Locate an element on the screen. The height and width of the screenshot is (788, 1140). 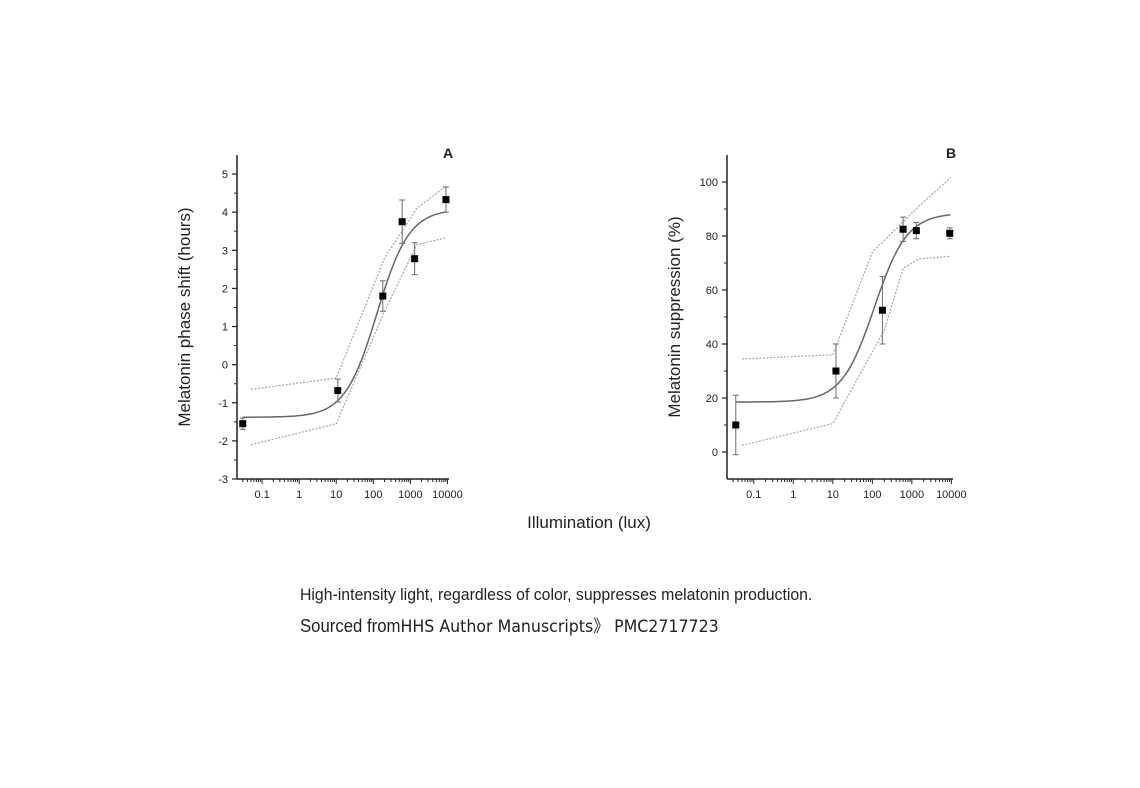
y-tick-label: 80 is located at coordinates (712, 237).